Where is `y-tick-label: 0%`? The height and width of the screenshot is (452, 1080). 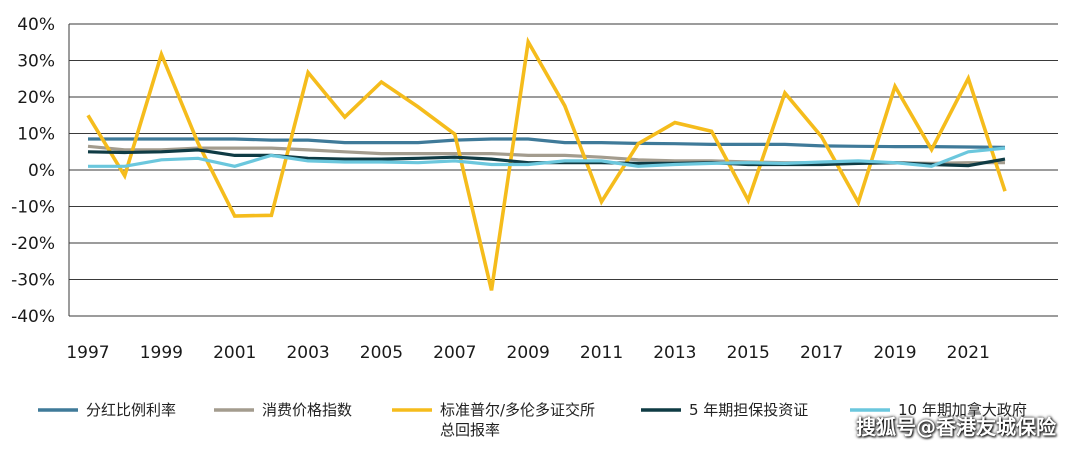 y-tick-label: 0% is located at coordinates (41, 171).